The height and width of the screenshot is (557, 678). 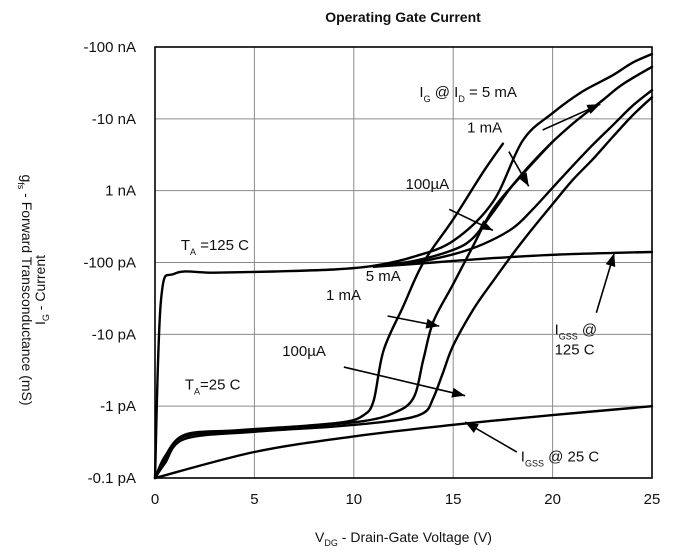 I want to click on x-tick-label: 0, so click(x=155, y=499).